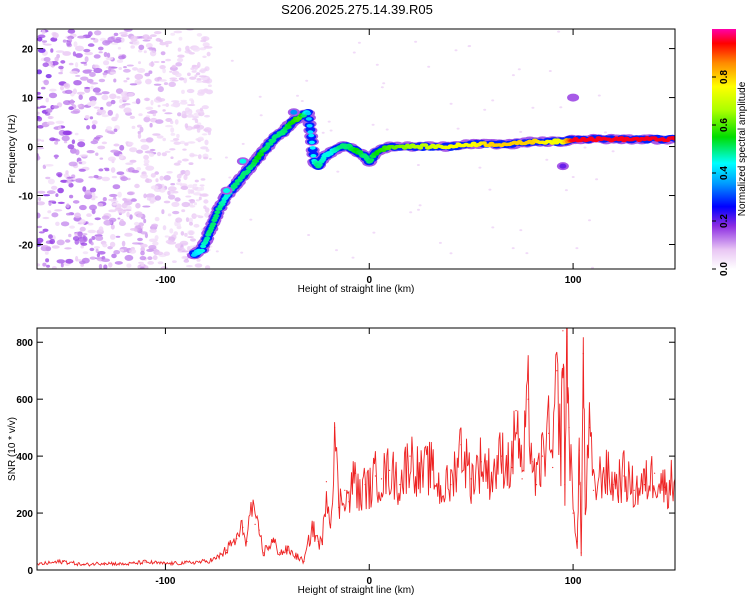  Describe the element at coordinates (30, 571) in the screenshot. I see `y-tick-label: 0` at that location.